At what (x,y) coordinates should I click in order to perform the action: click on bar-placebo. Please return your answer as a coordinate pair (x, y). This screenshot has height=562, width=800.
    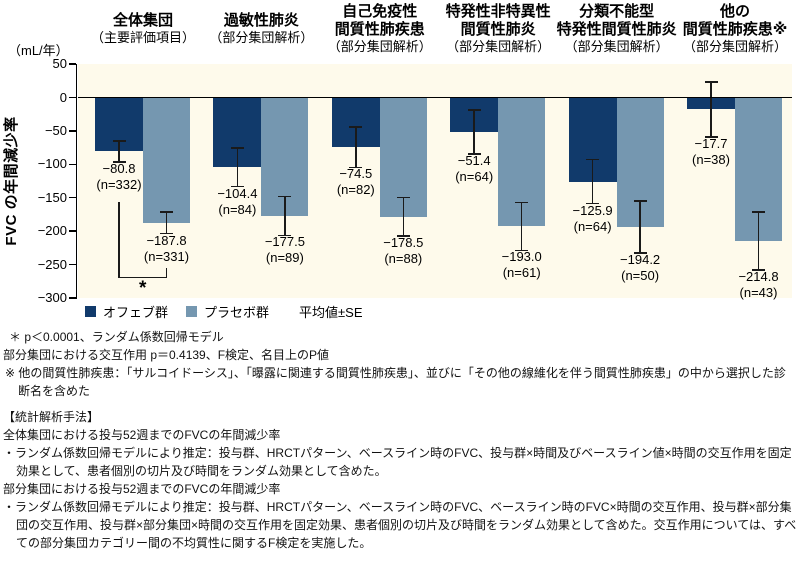
    Looking at the image, I should click on (166, 160).